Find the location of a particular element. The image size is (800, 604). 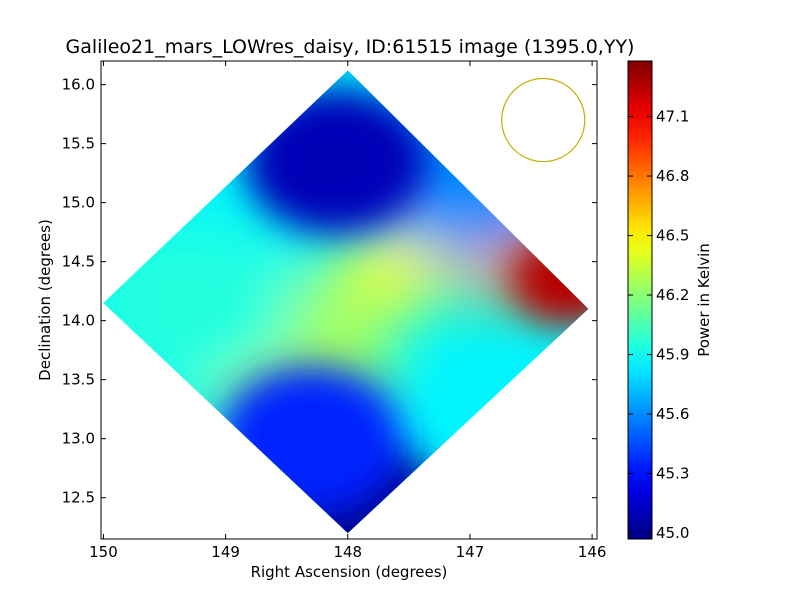

colorbar-tick-label: 46.8 is located at coordinates (672, 176).